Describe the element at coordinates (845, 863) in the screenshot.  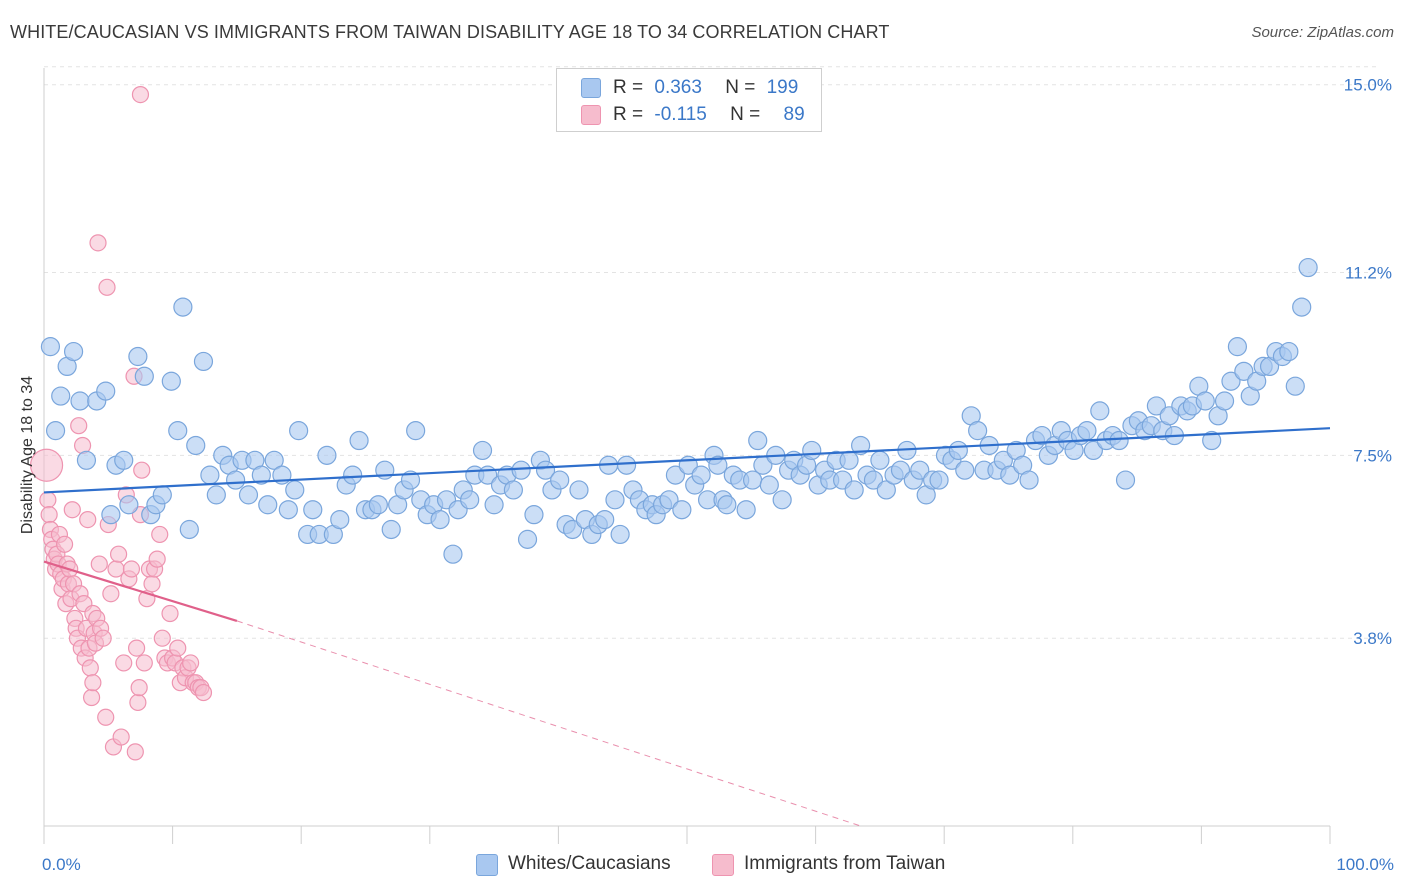
I see `bottom-legend-label: Immigrants from Taiwan` at that location.